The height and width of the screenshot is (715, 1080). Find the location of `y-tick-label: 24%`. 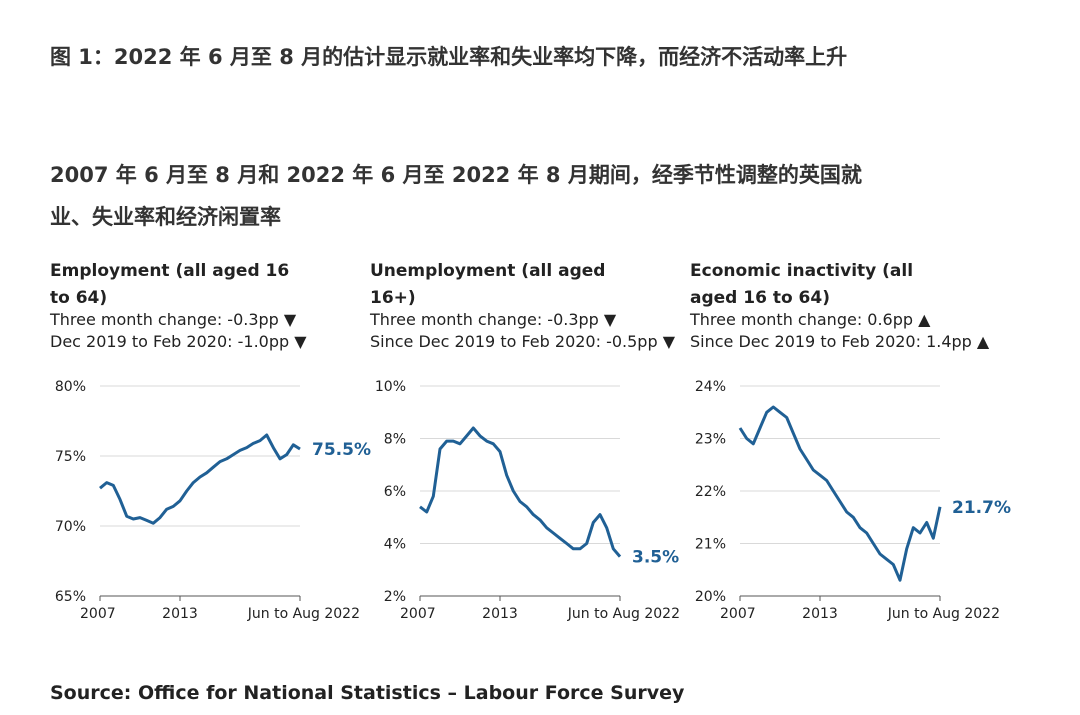

y-tick-label: 24% is located at coordinates (710, 387).